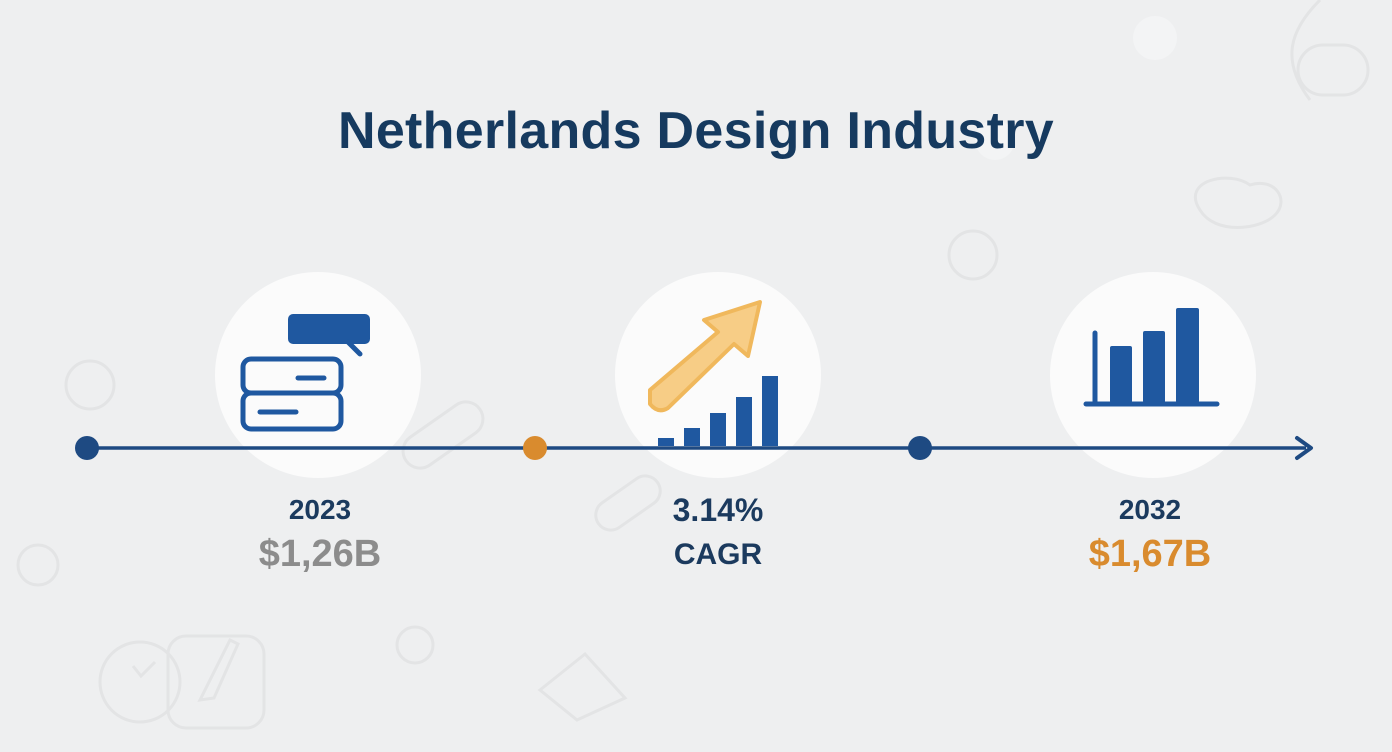 This screenshot has width=1392, height=752. What do you see at coordinates (1151, 357) in the screenshot?
I see `bar-chart-icon` at bounding box center [1151, 357].